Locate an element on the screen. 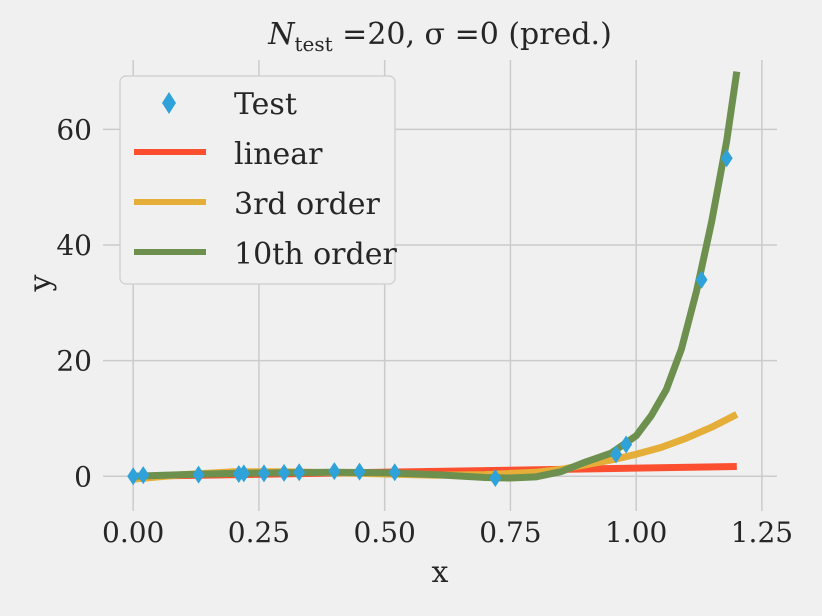 This screenshot has width=822, height=616. legend-3rd-label: 3rd order is located at coordinates (307, 204).